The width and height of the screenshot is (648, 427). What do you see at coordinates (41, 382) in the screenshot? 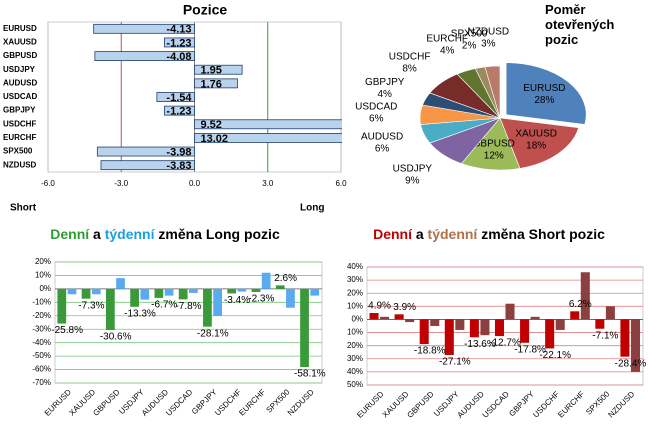
I see `y-tick-label: -70%` at bounding box center [41, 382].